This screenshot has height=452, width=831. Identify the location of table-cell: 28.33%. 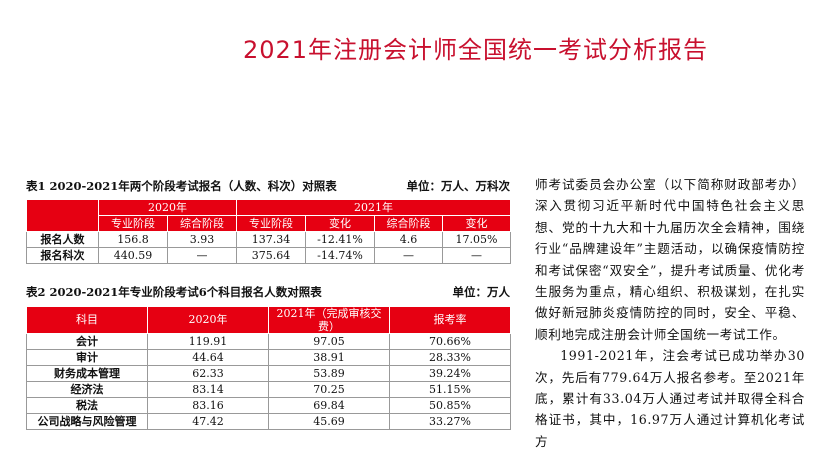
(450, 357).